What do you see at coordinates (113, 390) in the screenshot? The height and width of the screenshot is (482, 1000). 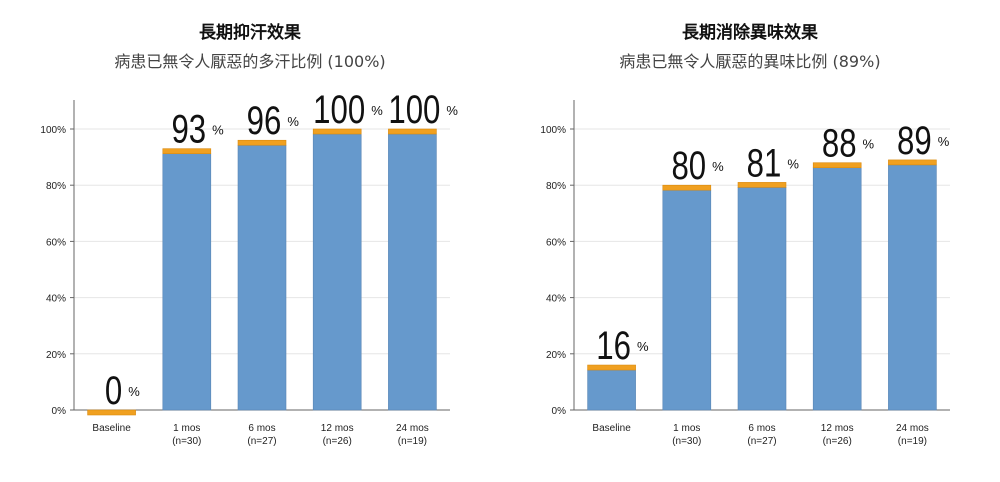 I see `value-label: 0` at bounding box center [113, 390].